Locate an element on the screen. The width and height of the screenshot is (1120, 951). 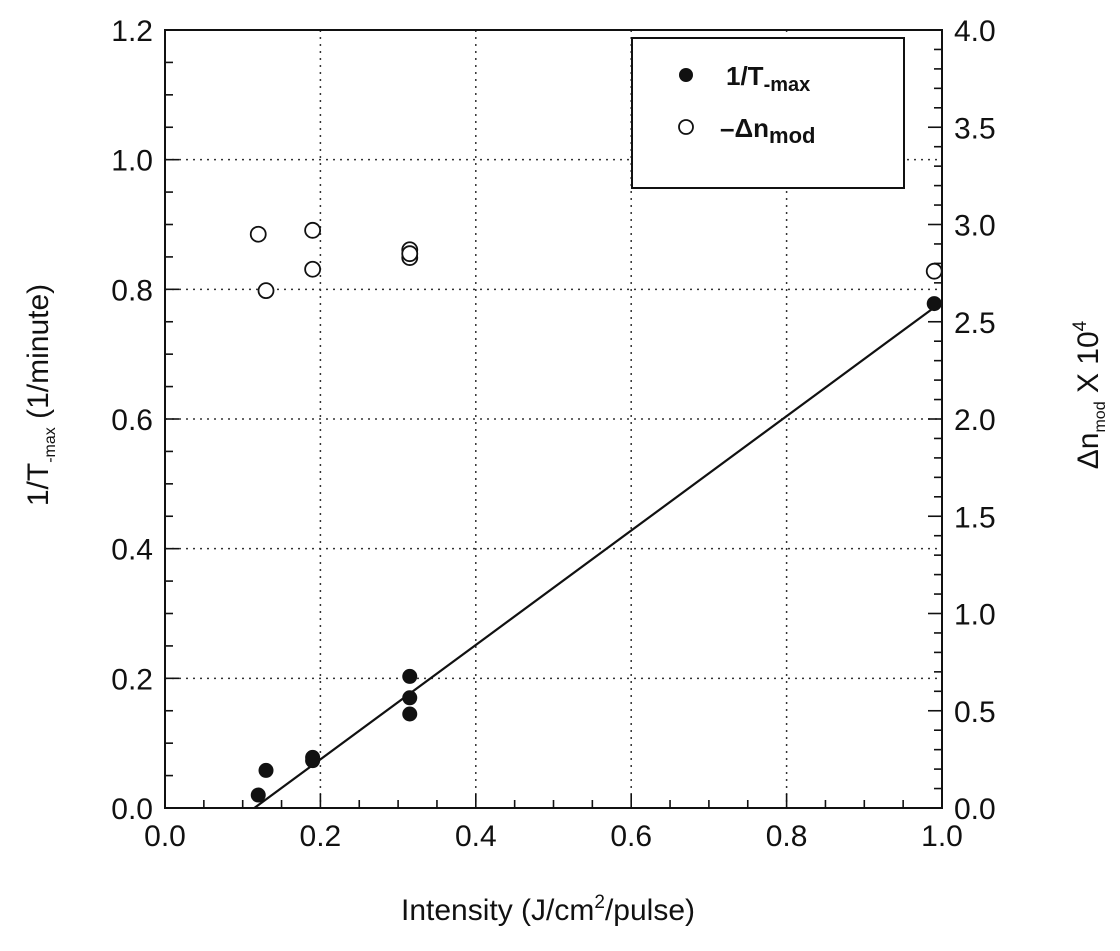
y-right-tick-label: 2.0 is located at coordinates (975, 420).